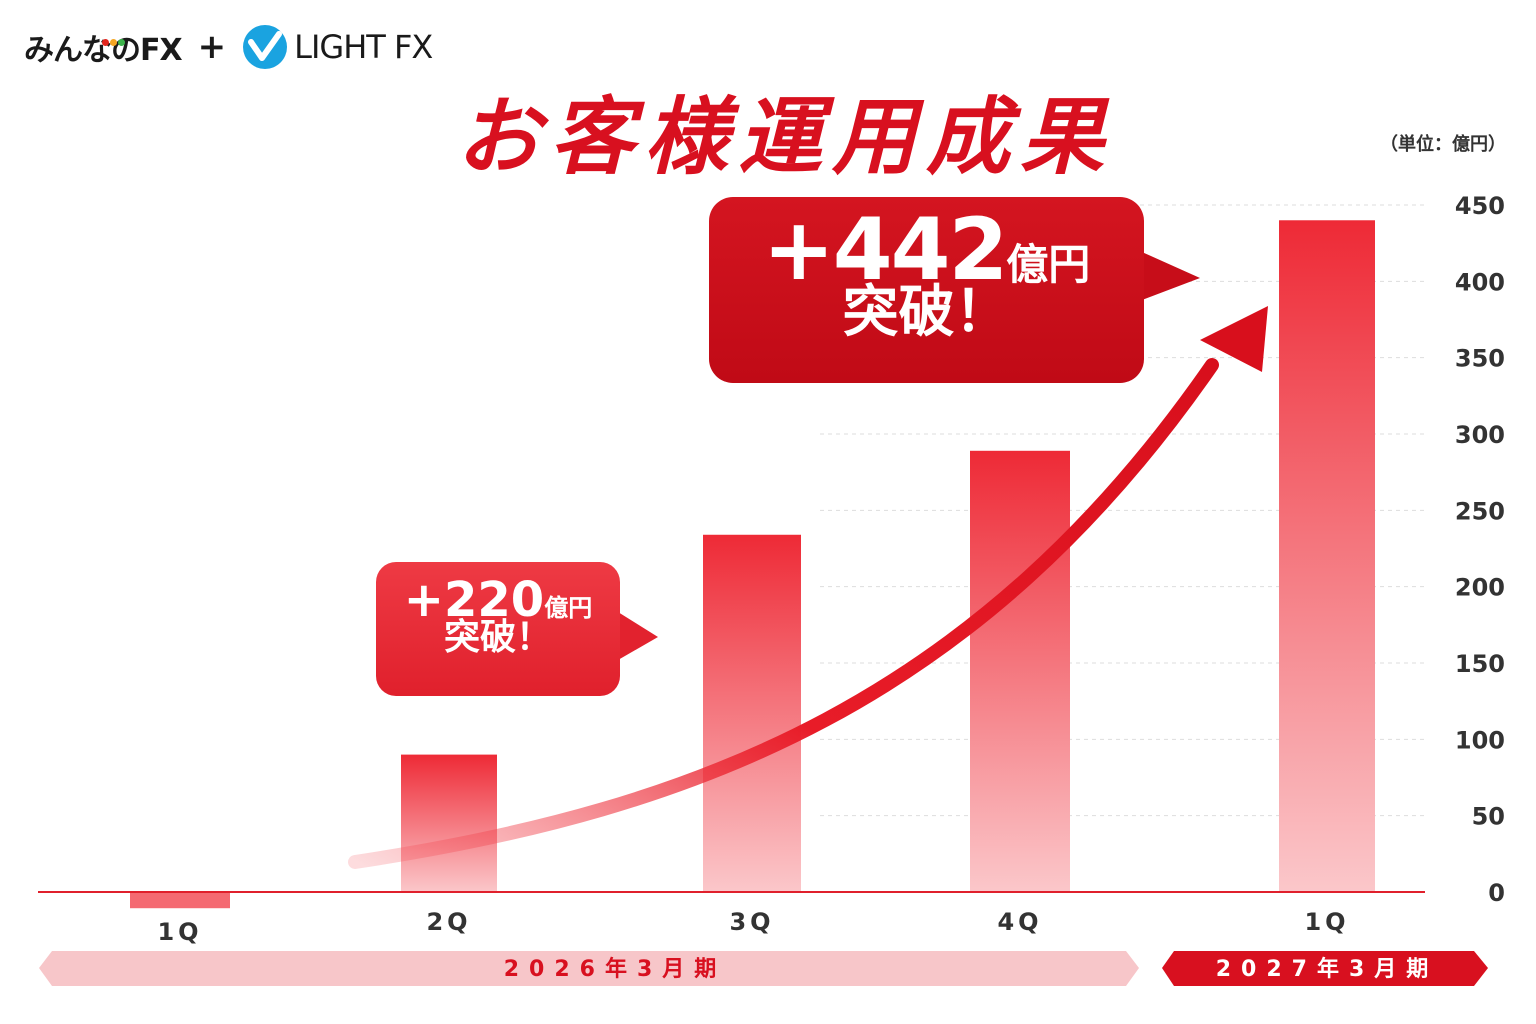 Image resolution: width=1536 pixels, height=1024 pixels. I want to click on light-fx-badge-icon, so click(265, 47).